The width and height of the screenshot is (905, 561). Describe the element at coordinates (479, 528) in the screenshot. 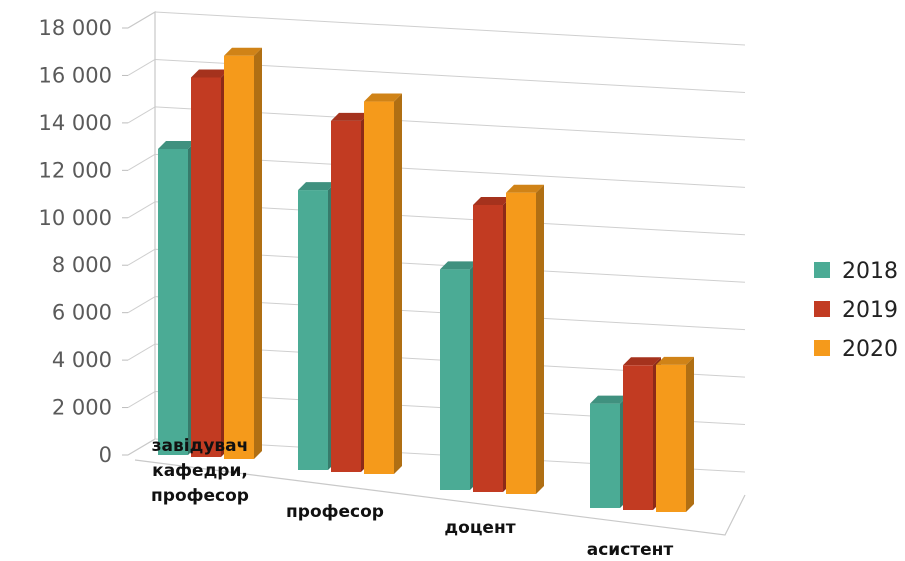

I see `category-label-2: доцент` at that location.